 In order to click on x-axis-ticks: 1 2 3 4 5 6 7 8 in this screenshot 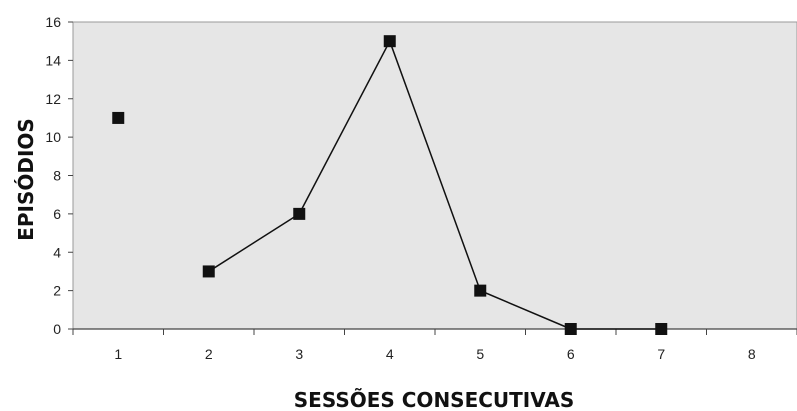, I will do `click(434, 345)`.